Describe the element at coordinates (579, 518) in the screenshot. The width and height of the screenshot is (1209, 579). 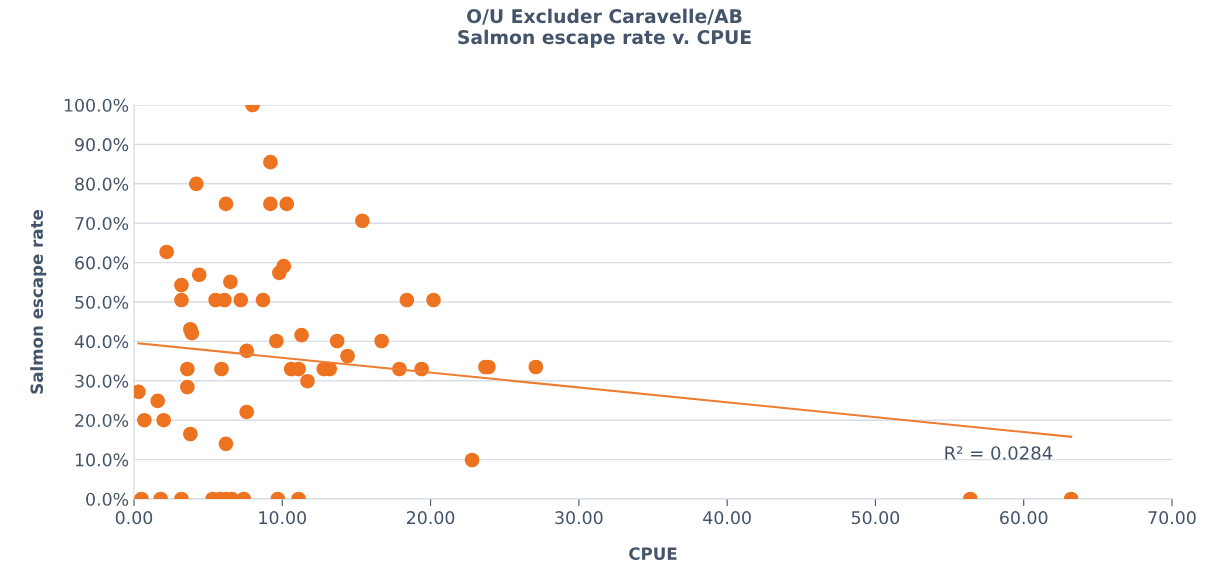
I see `x-tick-label: 30.00` at that location.